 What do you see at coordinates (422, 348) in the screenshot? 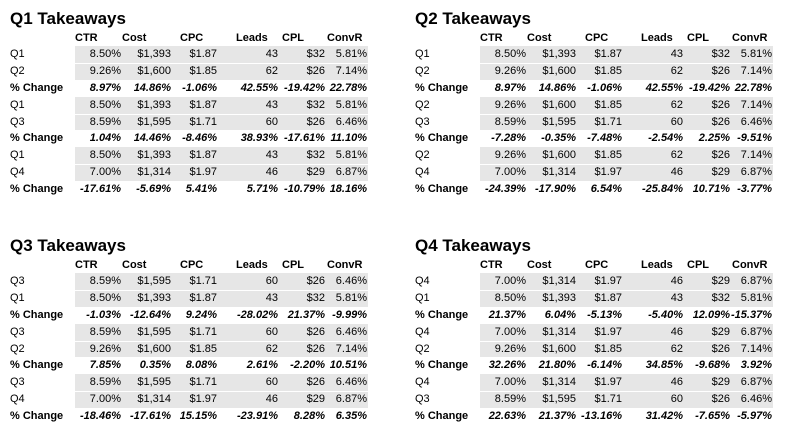
I see `row-label: Q2` at bounding box center [422, 348].